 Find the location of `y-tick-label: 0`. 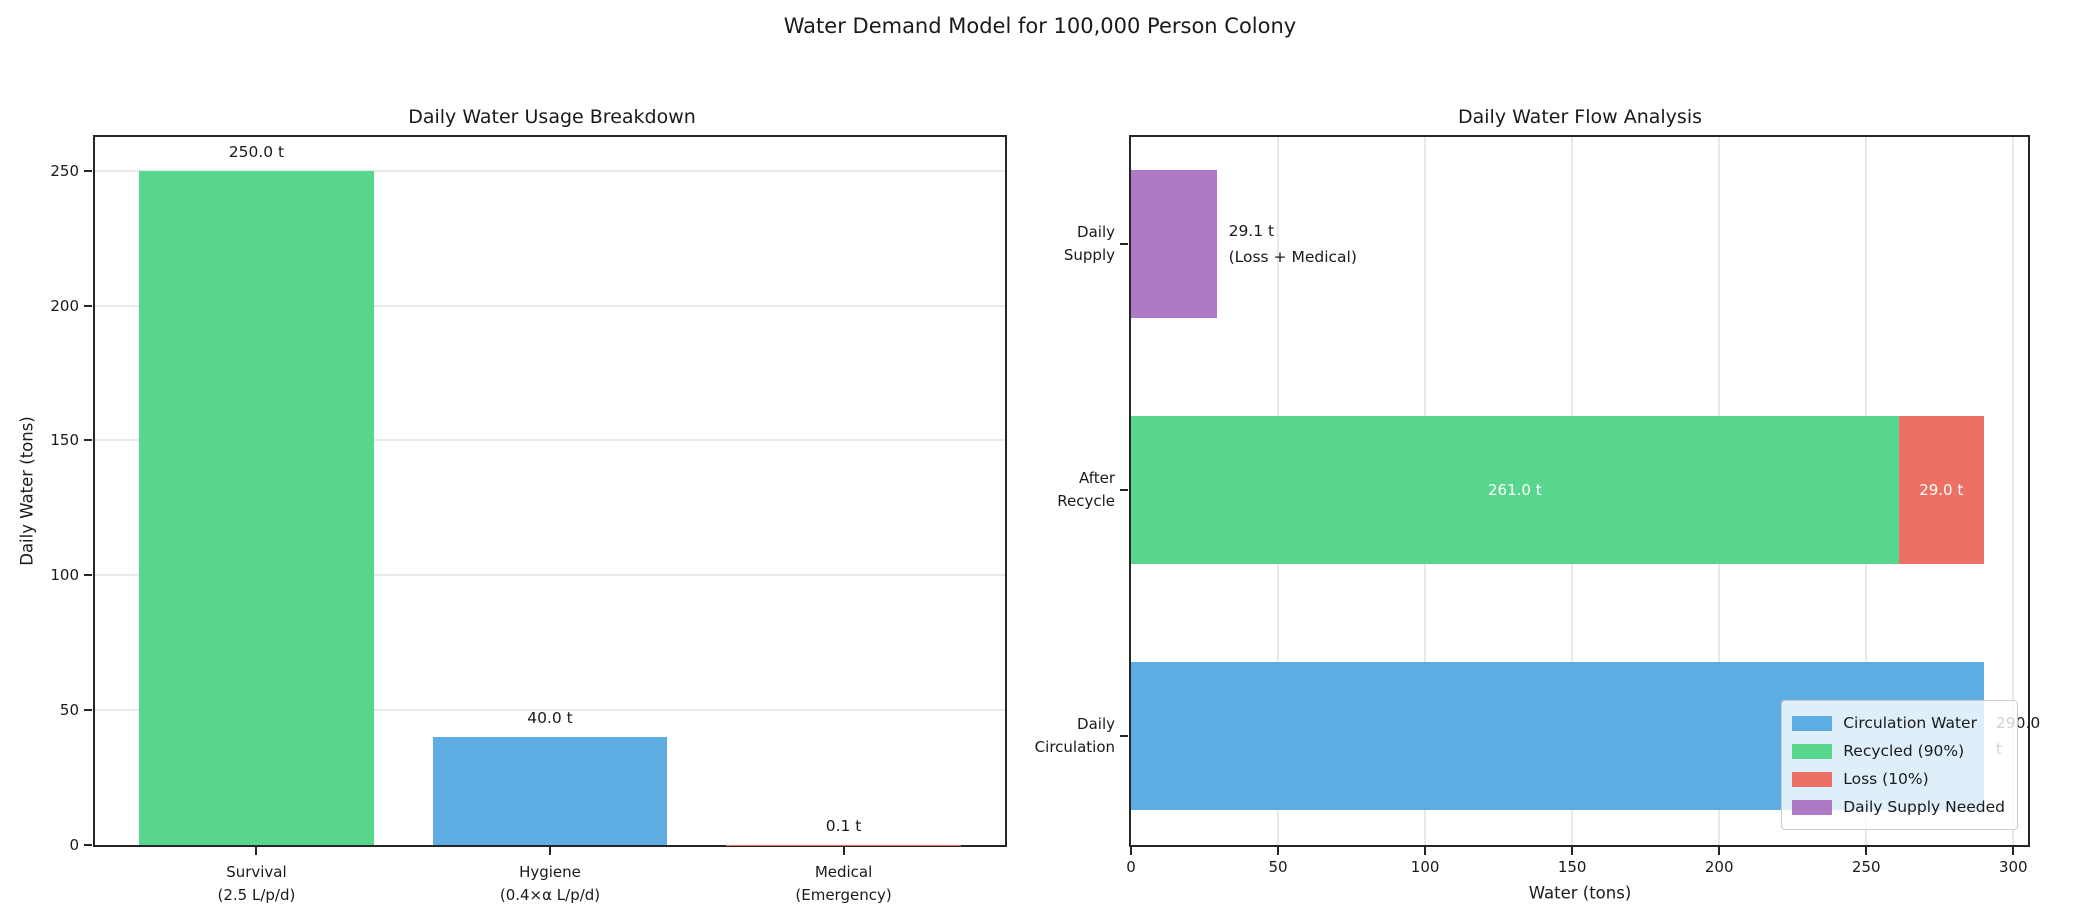

y-tick-label: 0 is located at coordinates (74, 845).